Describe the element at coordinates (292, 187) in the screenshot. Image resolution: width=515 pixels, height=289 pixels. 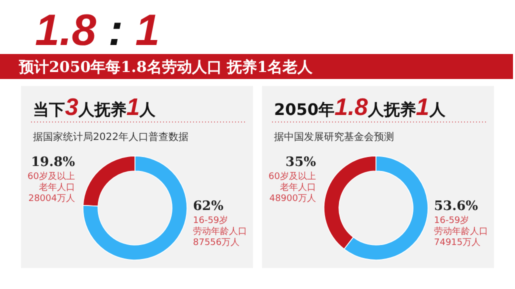
I see `slice-label: 60岁及以上老年人口48900万人` at that location.